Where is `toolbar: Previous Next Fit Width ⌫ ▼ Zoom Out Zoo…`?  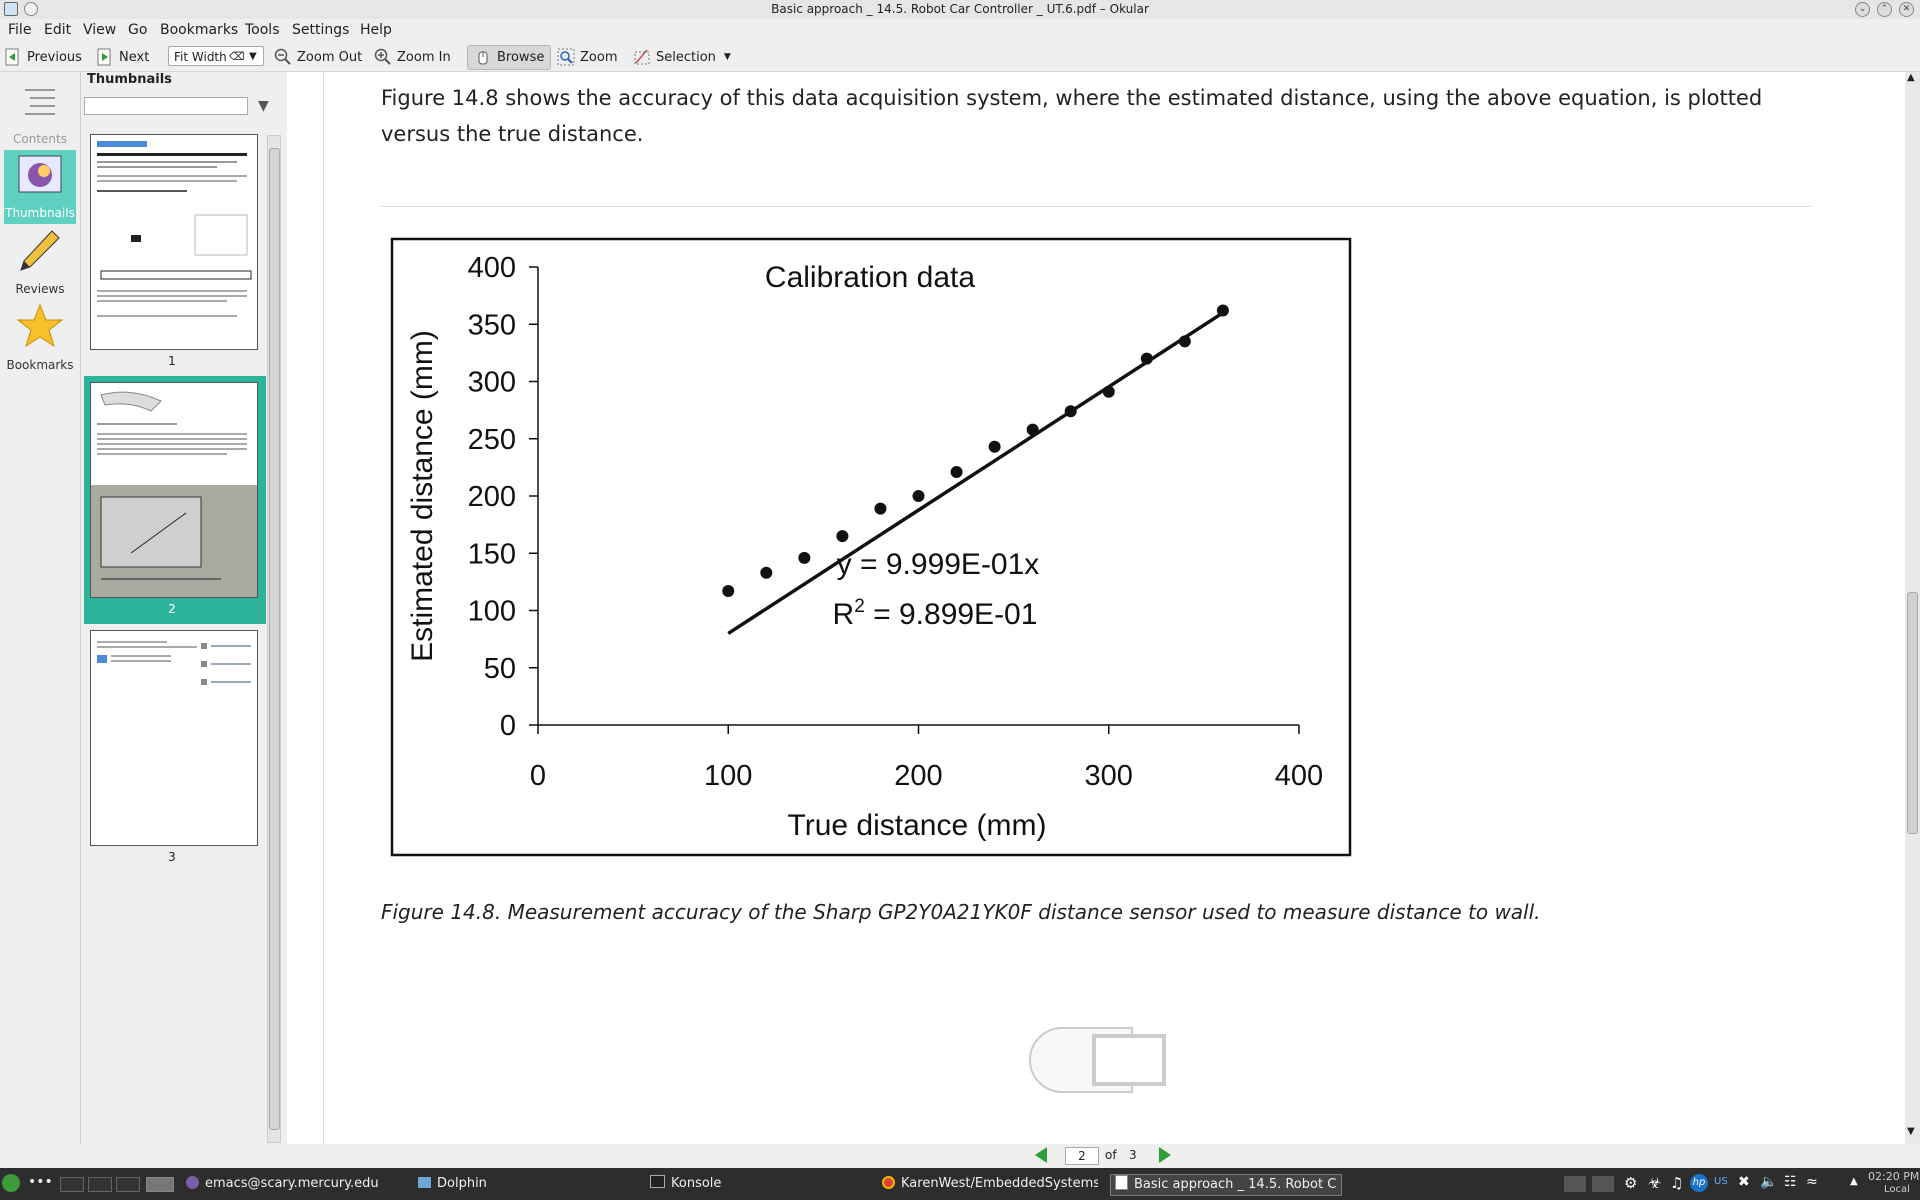 toolbar: Previous Next Fit Width ⌫ ▼ Zoom Out Zoo… is located at coordinates (960, 56).